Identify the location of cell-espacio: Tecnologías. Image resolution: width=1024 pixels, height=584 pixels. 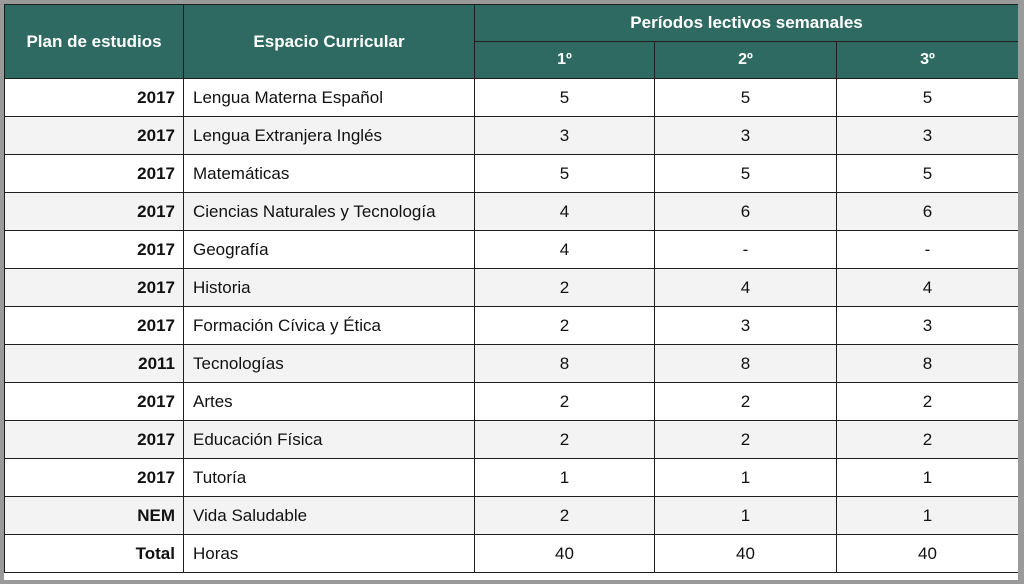
(329, 363).